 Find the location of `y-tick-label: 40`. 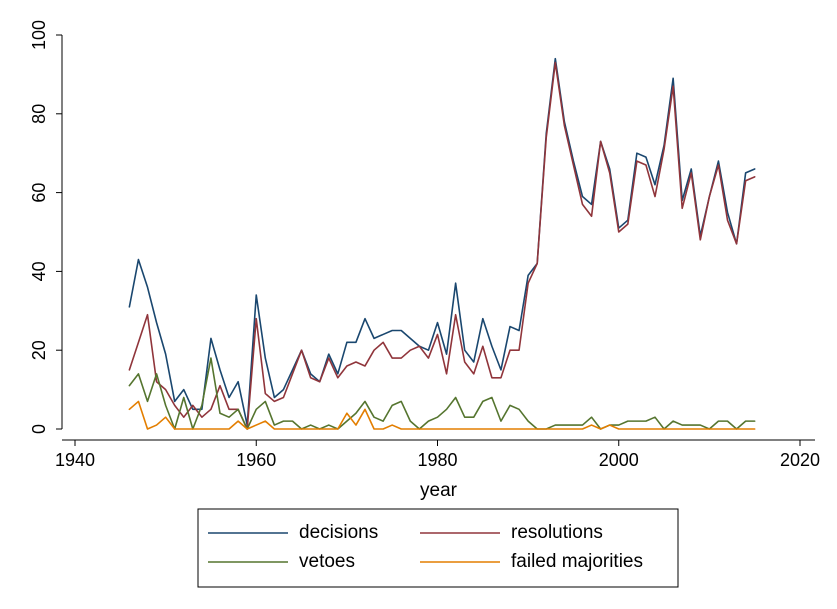

y-tick-label: 40 is located at coordinates (39, 271).